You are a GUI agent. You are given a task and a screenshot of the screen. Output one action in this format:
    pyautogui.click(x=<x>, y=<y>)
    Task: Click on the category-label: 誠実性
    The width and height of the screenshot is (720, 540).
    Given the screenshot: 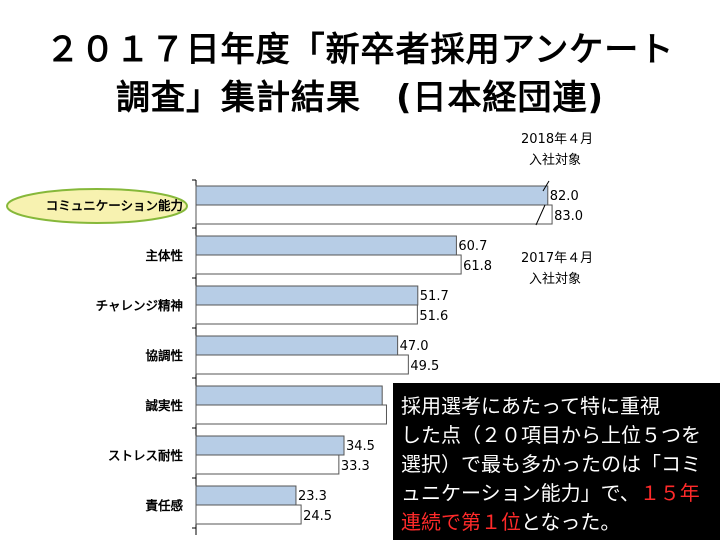 What is the action you would take?
    pyautogui.click(x=164, y=405)
    